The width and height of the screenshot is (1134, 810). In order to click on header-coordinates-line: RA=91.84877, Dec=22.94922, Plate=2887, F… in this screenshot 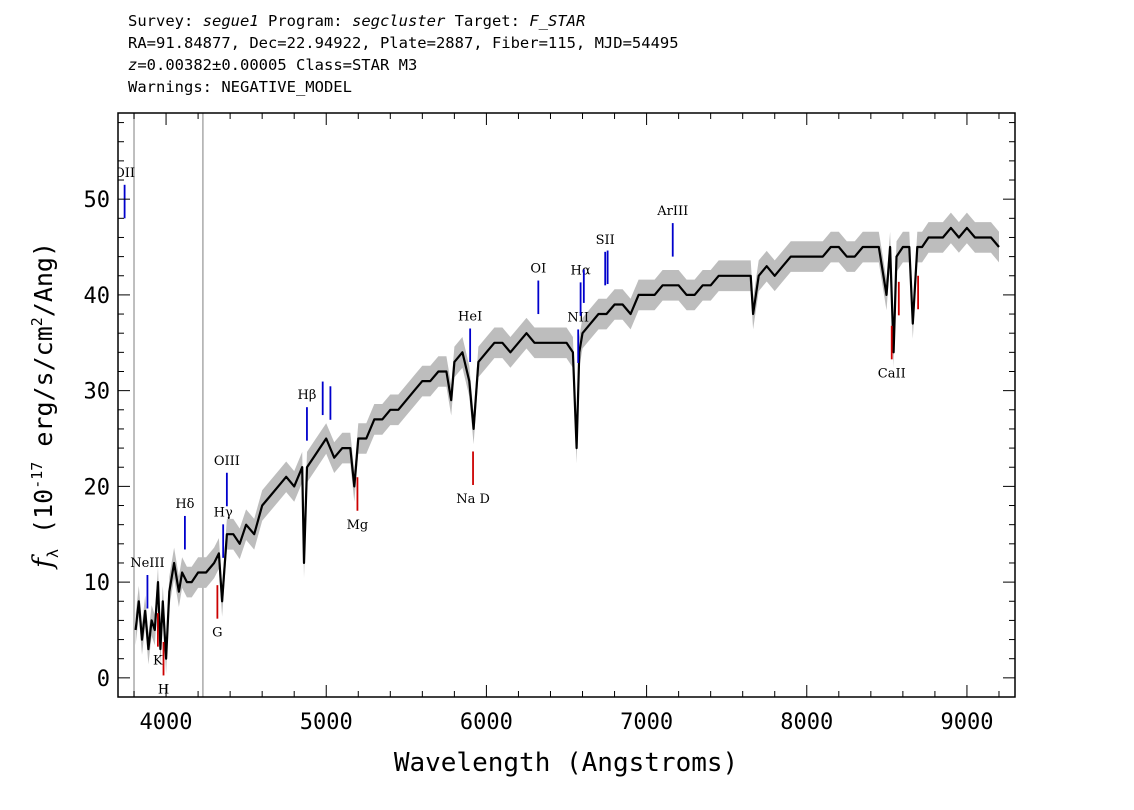, I will do `click(403, 43)`.